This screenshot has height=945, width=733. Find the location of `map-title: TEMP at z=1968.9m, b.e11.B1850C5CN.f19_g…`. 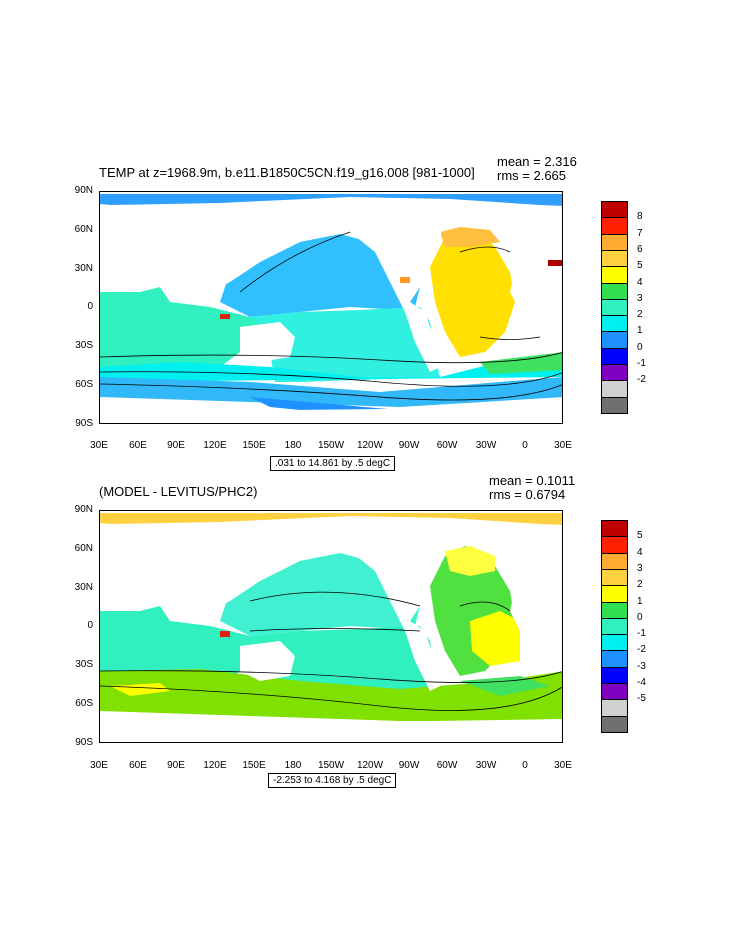

map-title: TEMP at z=1968.9m, b.e11.B1850C5CN.f19_g… is located at coordinates (287, 172).